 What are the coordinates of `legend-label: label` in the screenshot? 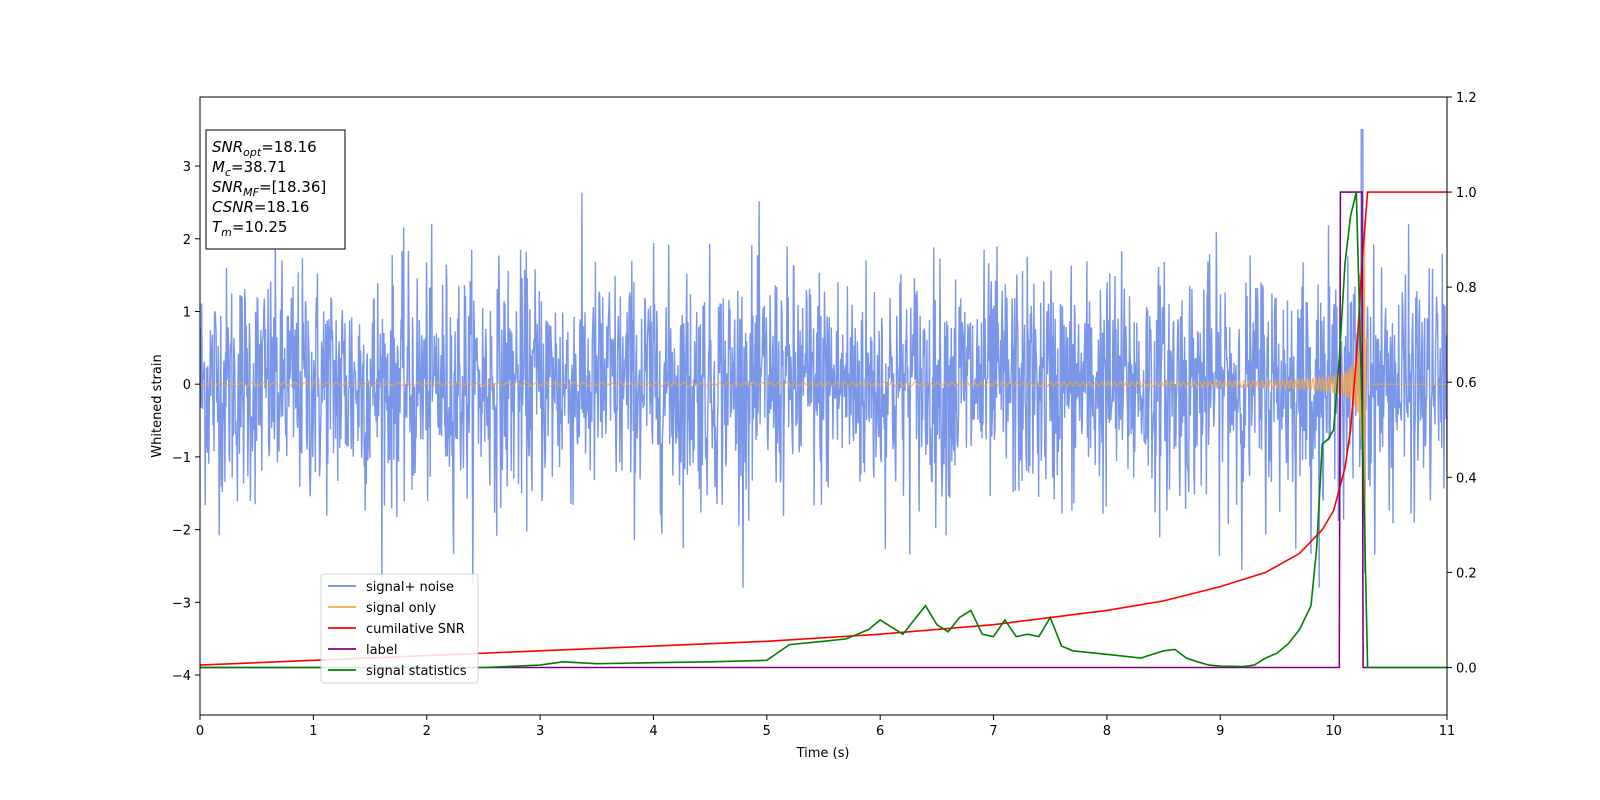 It's located at (381, 650).